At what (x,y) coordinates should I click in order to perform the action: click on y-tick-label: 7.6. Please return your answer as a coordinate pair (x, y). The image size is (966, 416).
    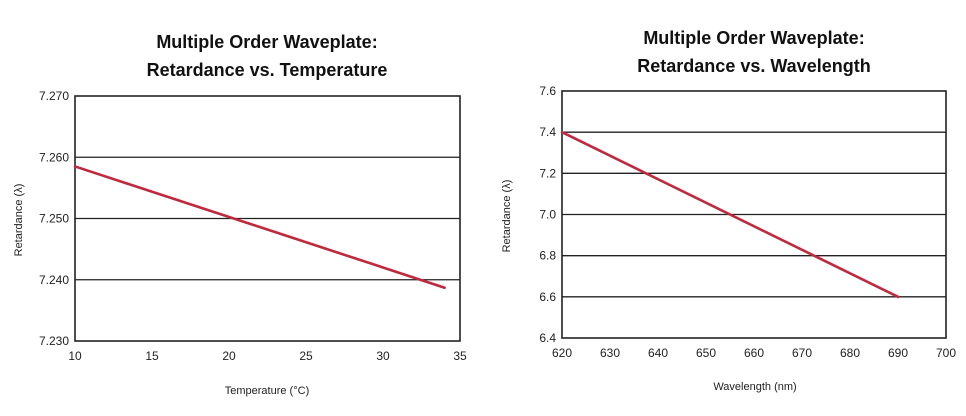
    Looking at the image, I should click on (547, 91).